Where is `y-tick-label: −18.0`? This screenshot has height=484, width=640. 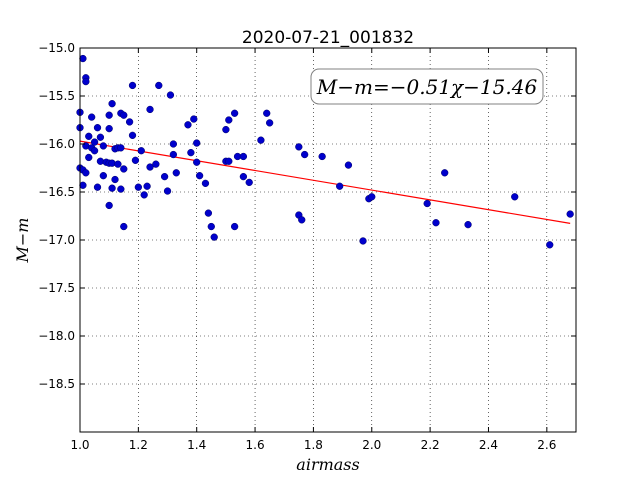
y-tick-label: −18.0 is located at coordinates (56, 336).